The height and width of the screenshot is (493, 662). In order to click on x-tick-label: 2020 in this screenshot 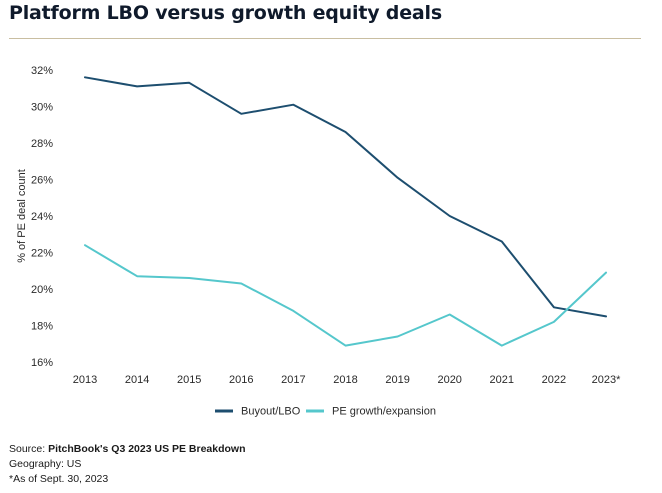, I will do `click(449, 380)`.